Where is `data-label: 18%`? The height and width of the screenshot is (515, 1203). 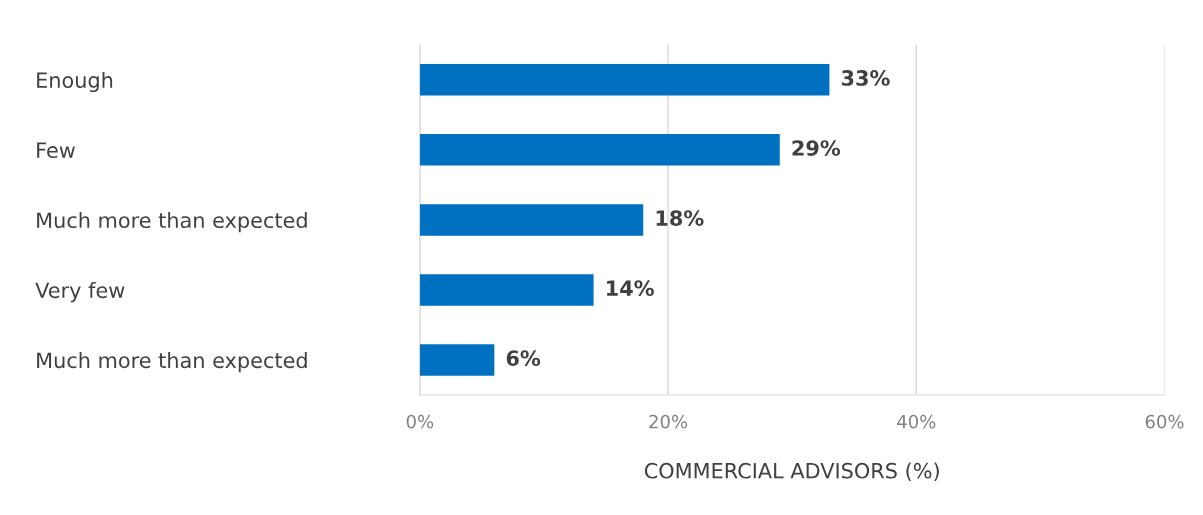
data-label: 18% is located at coordinates (680, 218).